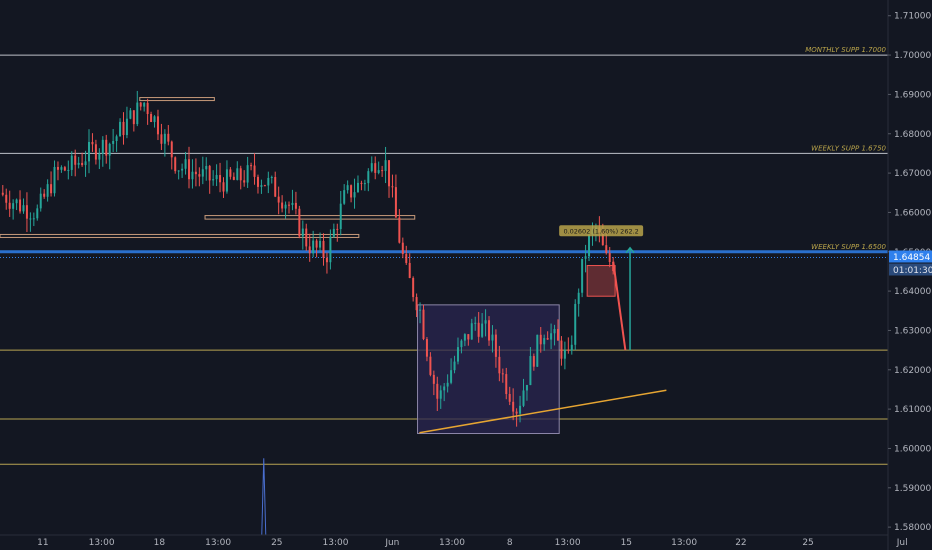 This screenshot has width=932, height=550. Describe the element at coordinates (848, 247) in the screenshot. I see `level-label: WEEKLY SUPP 1.6500` at that location.